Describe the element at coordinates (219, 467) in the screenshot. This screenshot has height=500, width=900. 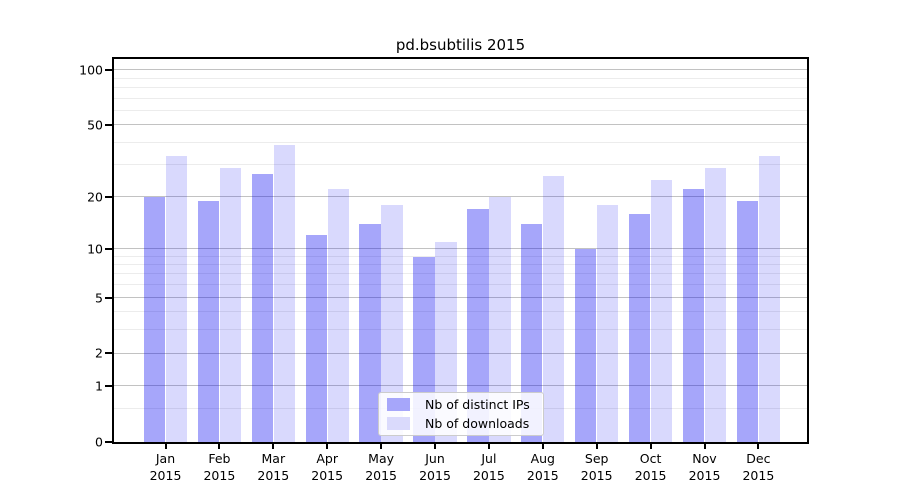
I see `x-tick-label: Feb 2015` at that location.